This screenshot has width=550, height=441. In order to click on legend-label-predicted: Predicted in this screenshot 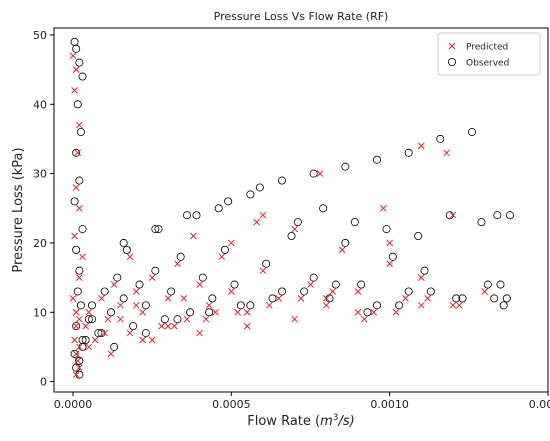, I will do `click(487, 48)`.